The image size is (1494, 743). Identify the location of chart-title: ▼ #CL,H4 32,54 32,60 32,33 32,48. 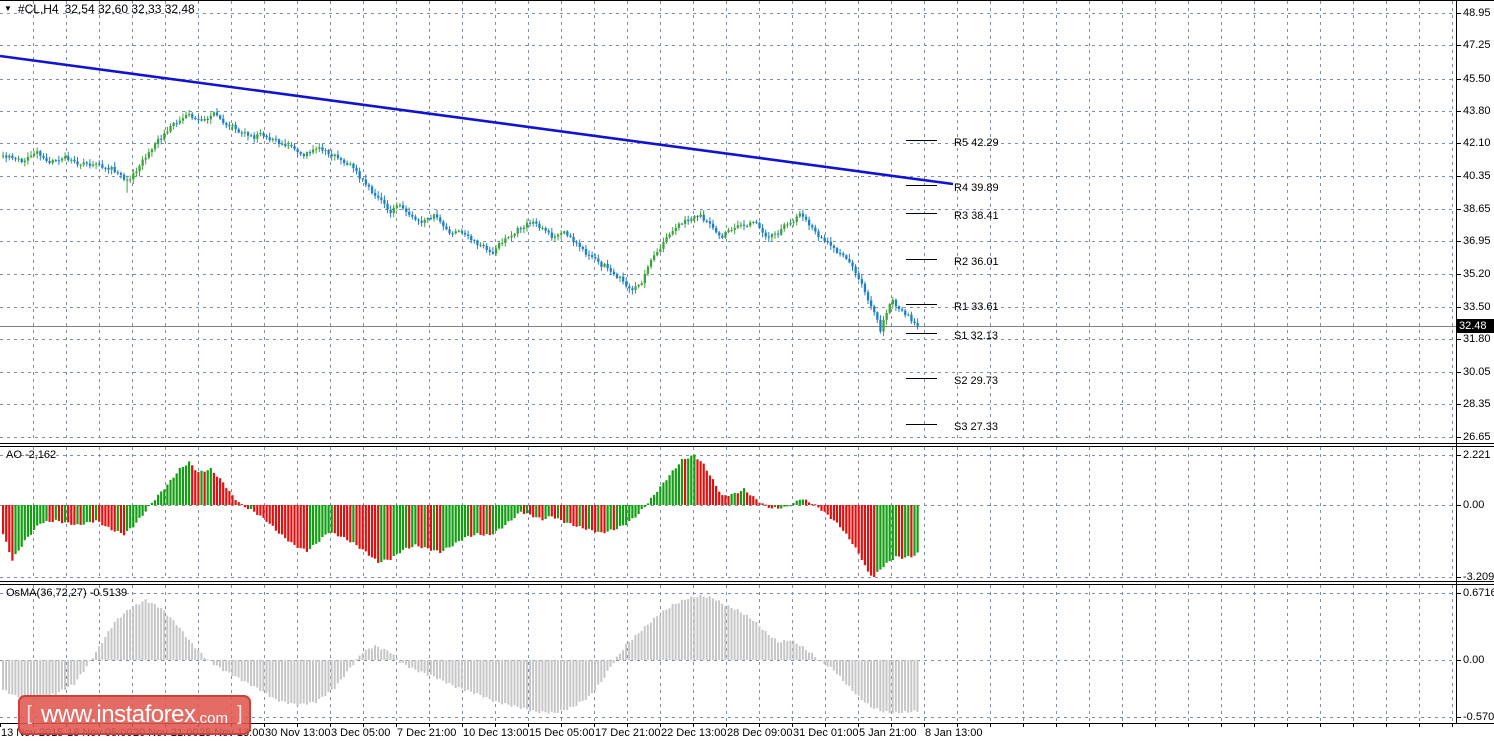
(99, 9).